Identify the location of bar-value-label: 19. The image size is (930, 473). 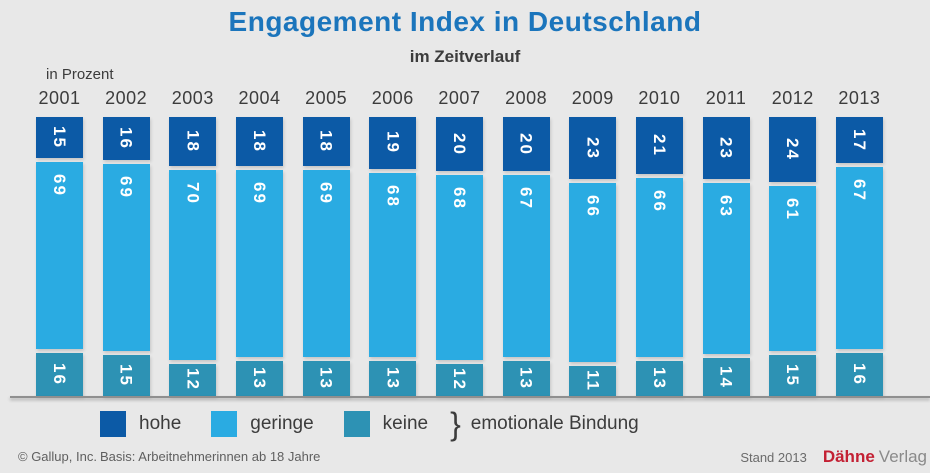
(393, 143).